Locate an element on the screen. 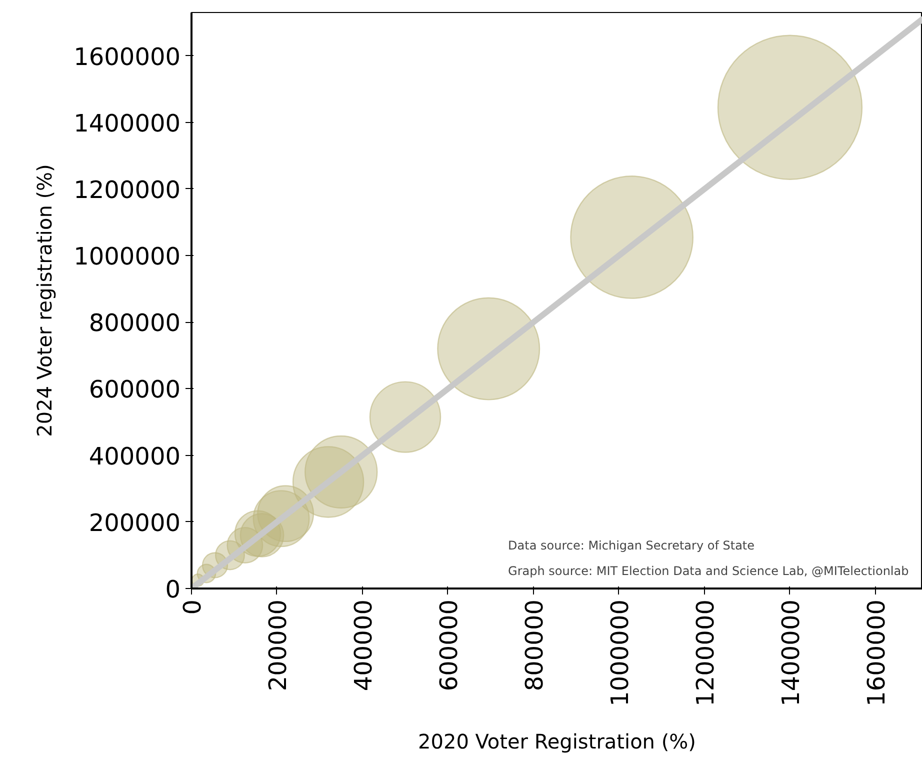  x-tick-label: 1600000 is located at coordinates (876, 652).